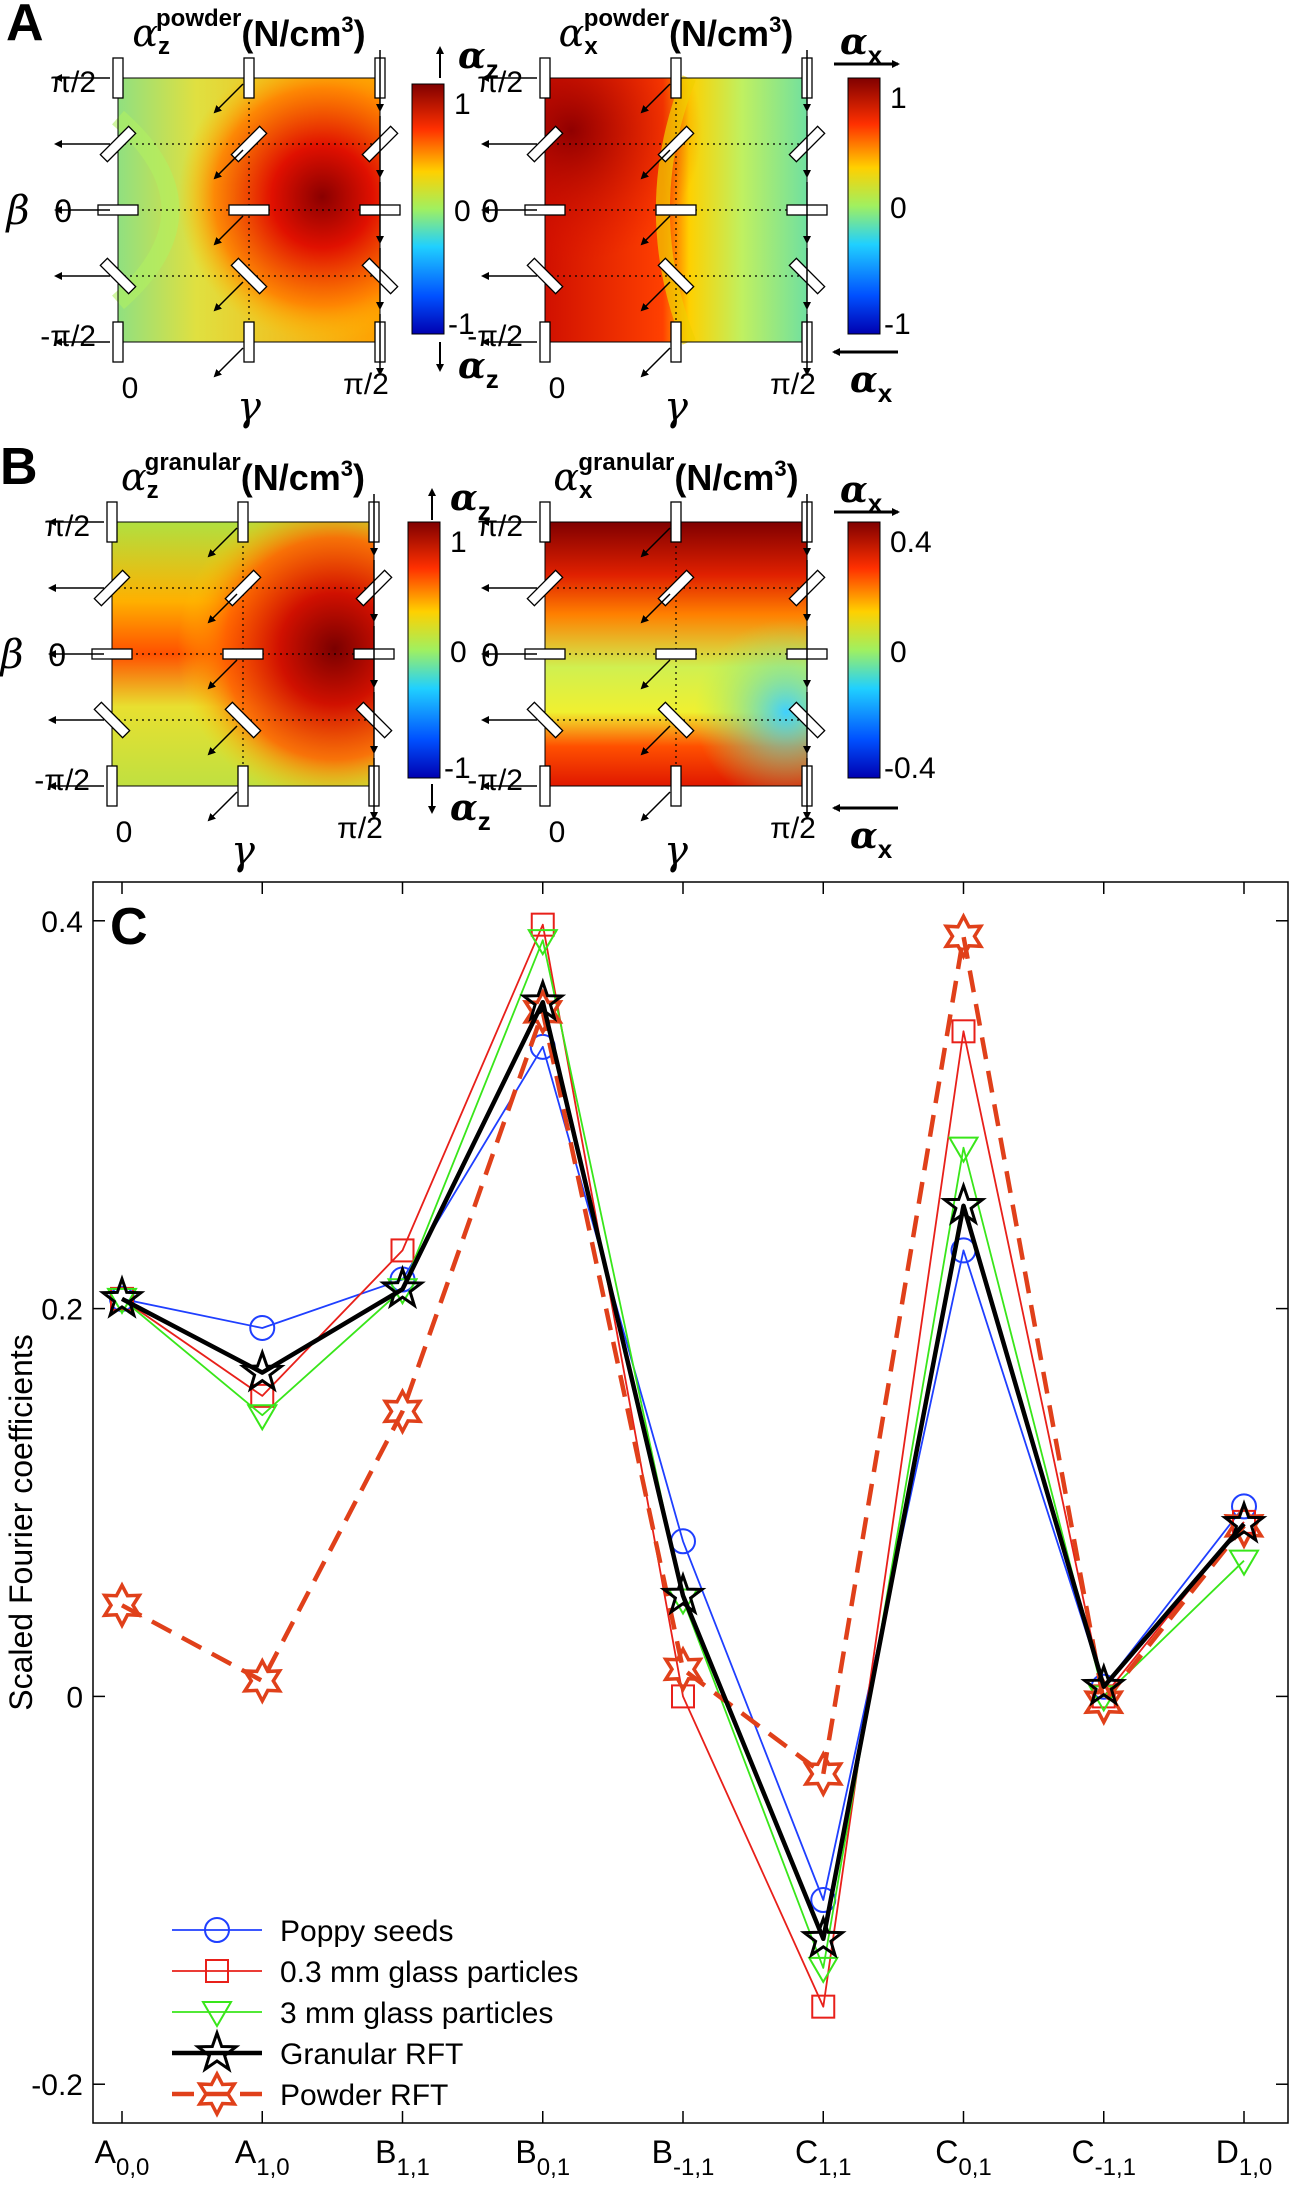 This screenshot has height=2192, width=1295. Describe the element at coordinates (57, 2085) in the screenshot. I see `y-tick-label: -0.2` at that location.